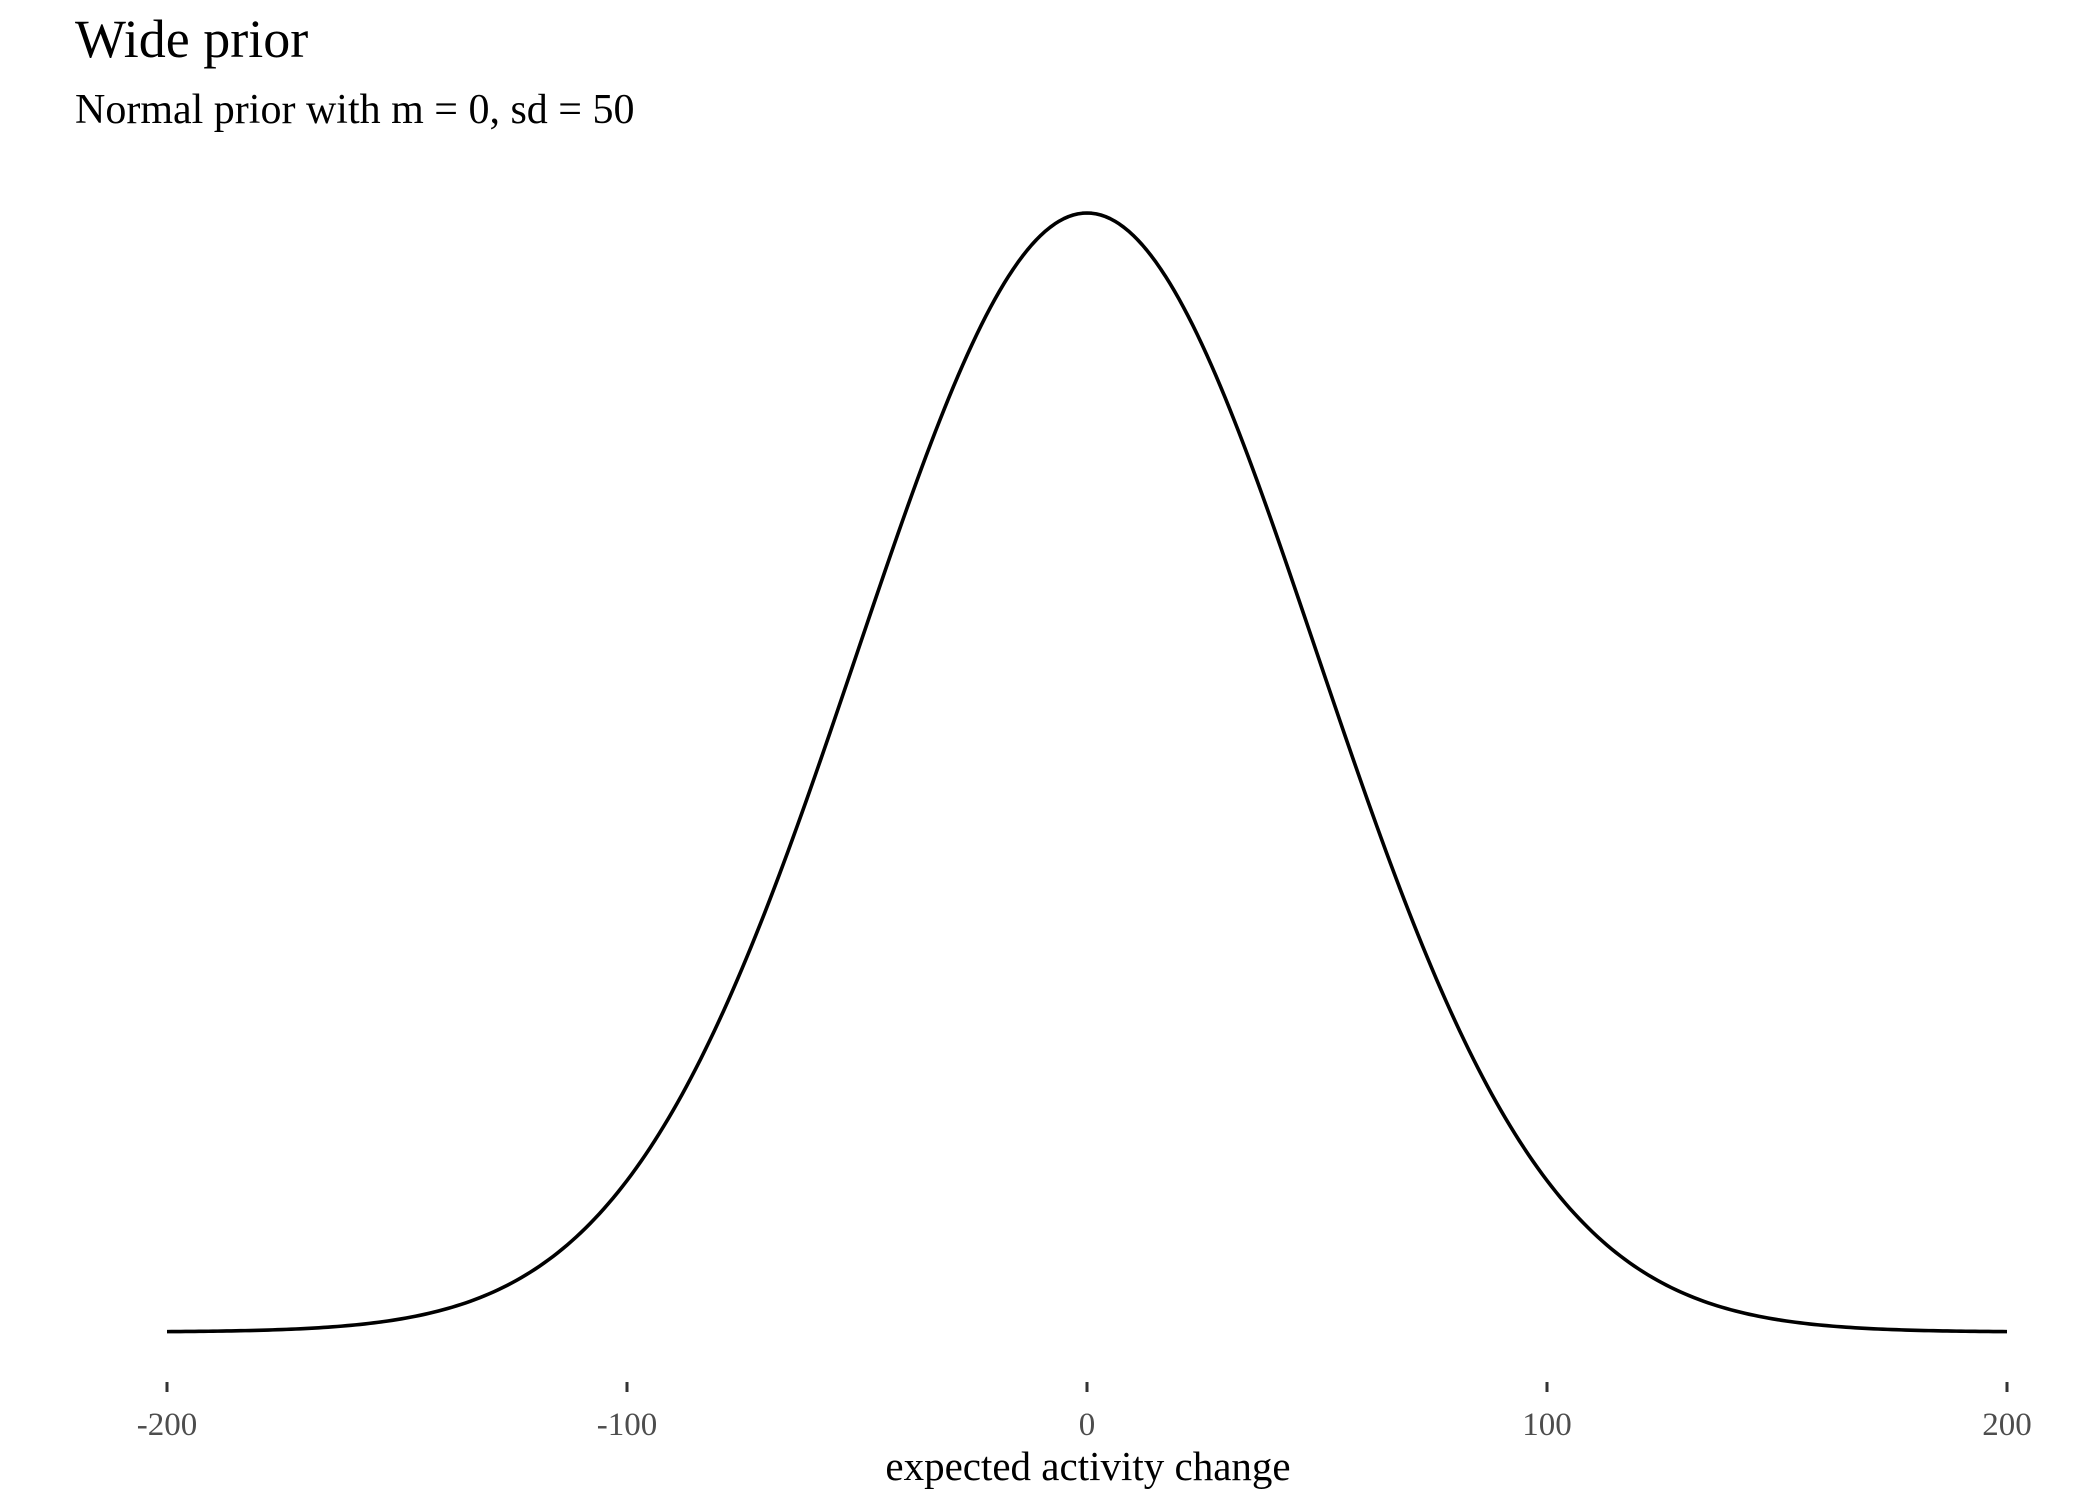  Describe the element at coordinates (1087, 1466) in the screenshot. I see `x-axis-label: expected activity change` at that location.